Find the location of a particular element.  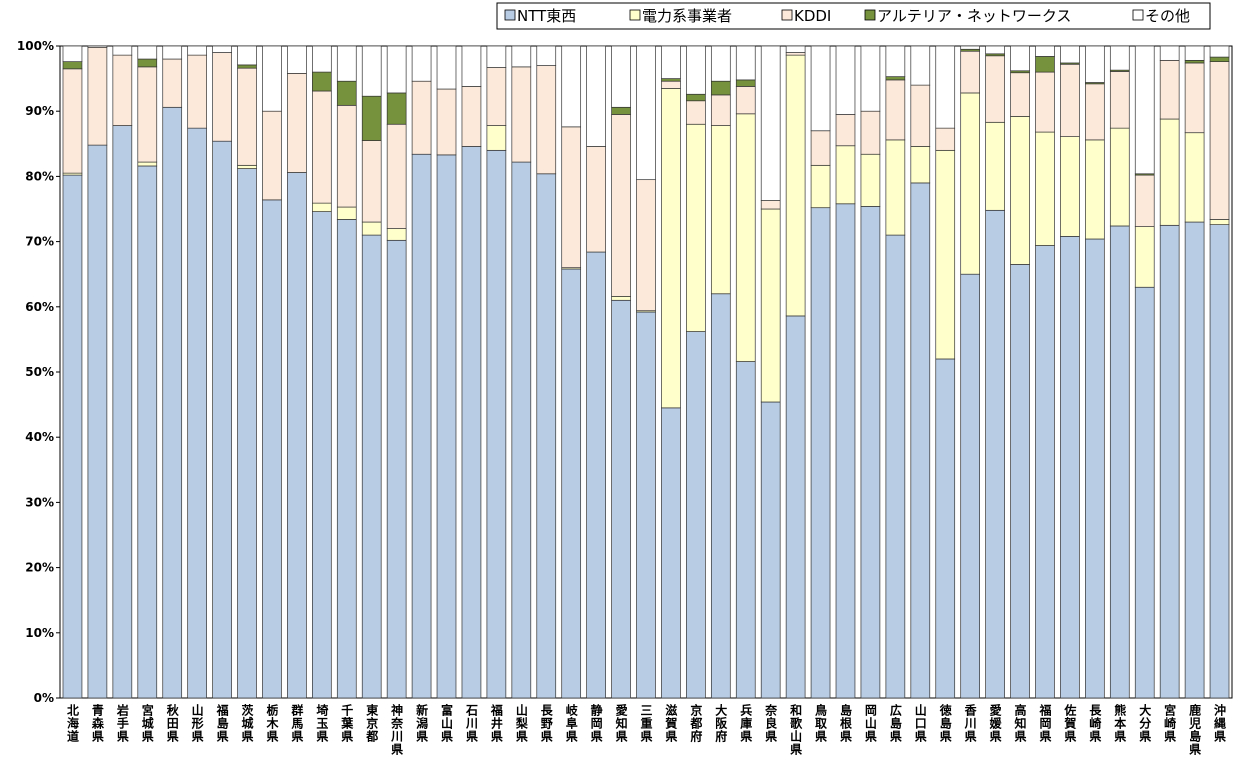

x-tick-label: 福井県 is located at coordinates (496, 723).